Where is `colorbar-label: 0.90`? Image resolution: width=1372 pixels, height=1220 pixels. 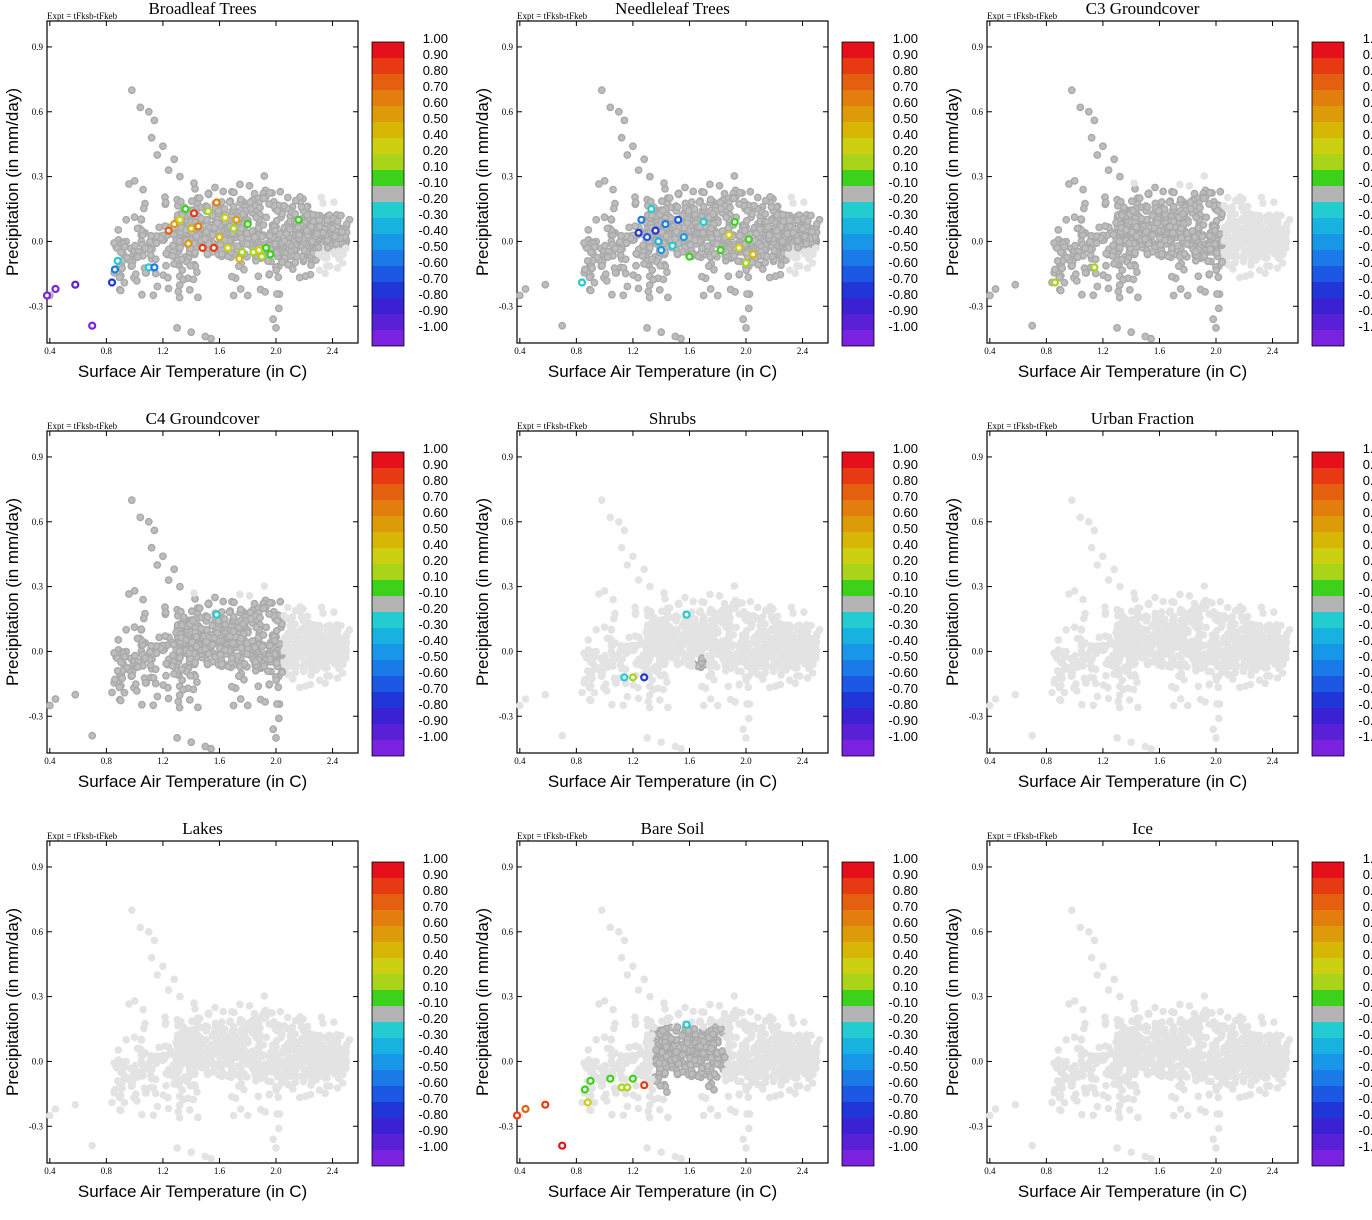 colorbar-label: 0.90 is located at coordinates (1367, 54).